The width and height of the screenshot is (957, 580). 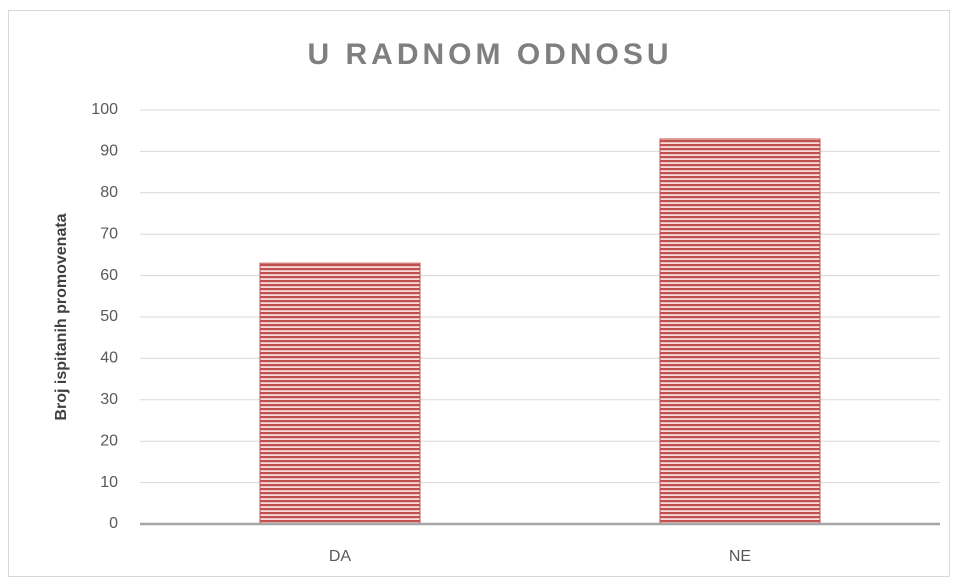 I want to click on x-tick-label: NE, so click(x=740, y=556).